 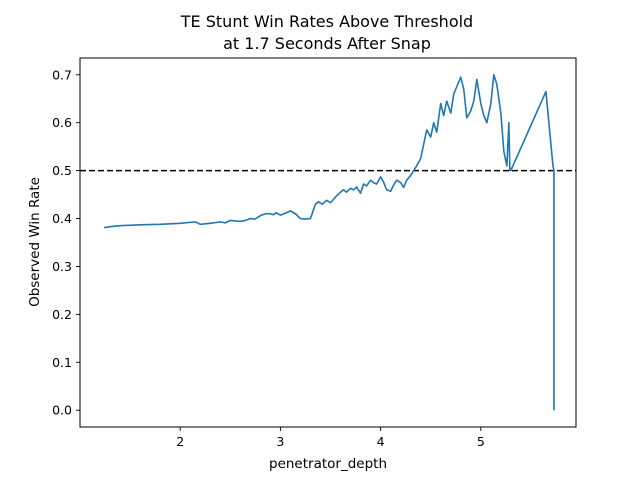 I want to click on y-tick-label: 0.2, so click(x=62, y=314).